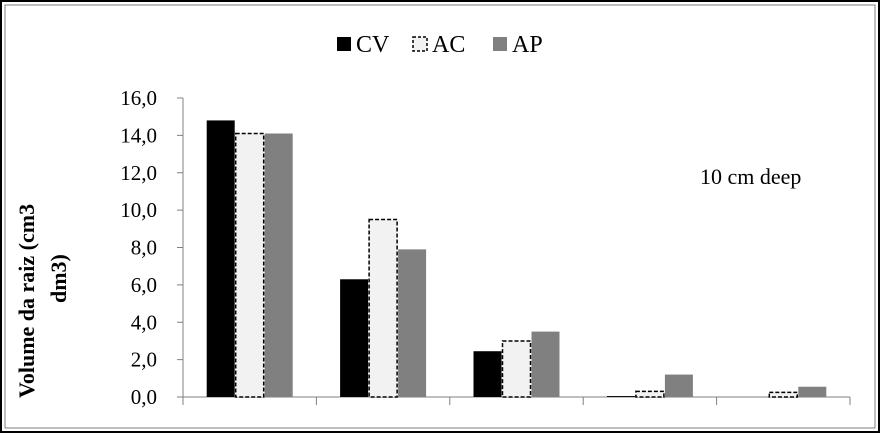 The height and width of the screenshot is (438, 881). What do you see at coordinates (138, 173) in the screenshot?
I see `y-tick-label: 12,0` at bounding box center [138, 173].